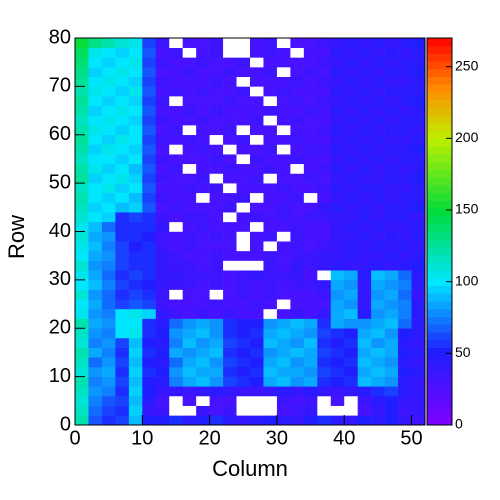 This screenshot has width=500, height=500. What do you see at coordinates (60, 134) in the screenshot?
I see `y-tick-label: 60` at bounding box center [60, 134].